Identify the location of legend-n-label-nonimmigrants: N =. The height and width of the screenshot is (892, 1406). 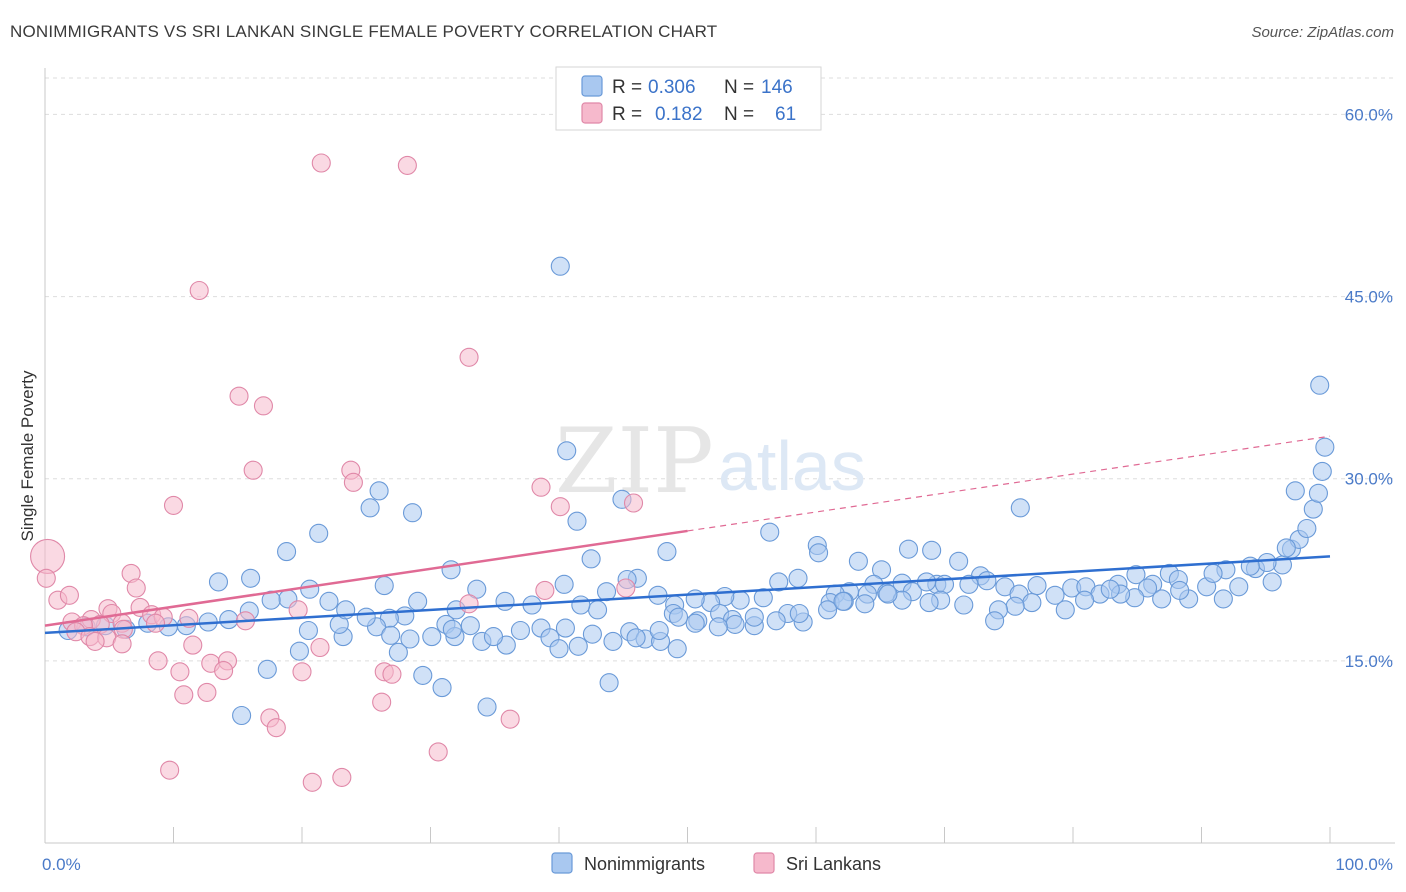
(739, 87).